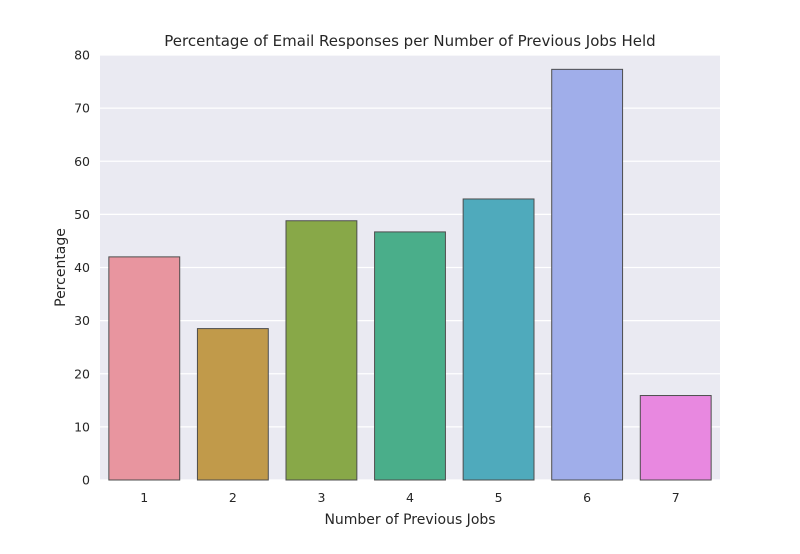 This screenshot has height=554, width=800. I want to click on y-tick-label: 10, so click(82, 426).